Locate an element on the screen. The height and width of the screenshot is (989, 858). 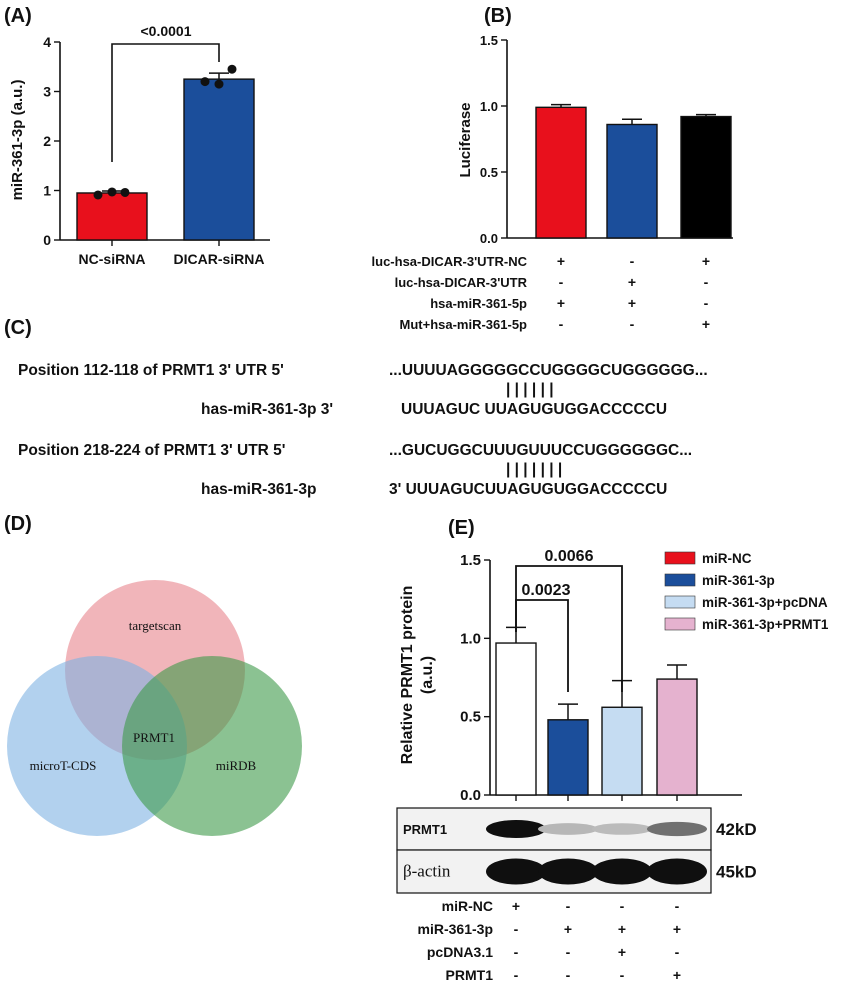
panel-a-significance: <0.0001 is located at coordinates (165, 92).